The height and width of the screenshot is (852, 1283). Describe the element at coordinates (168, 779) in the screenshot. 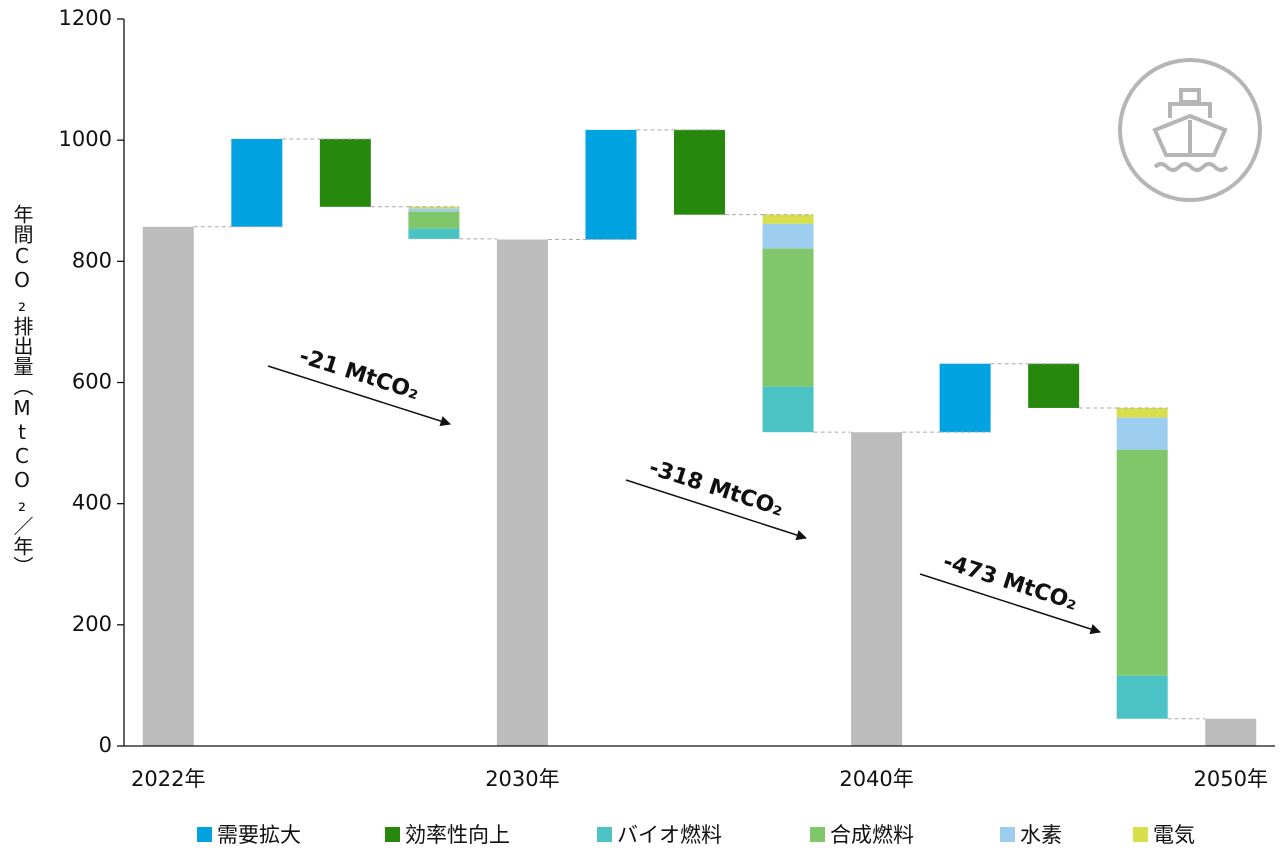

I see `x-tick-label: 2022年` at that location.